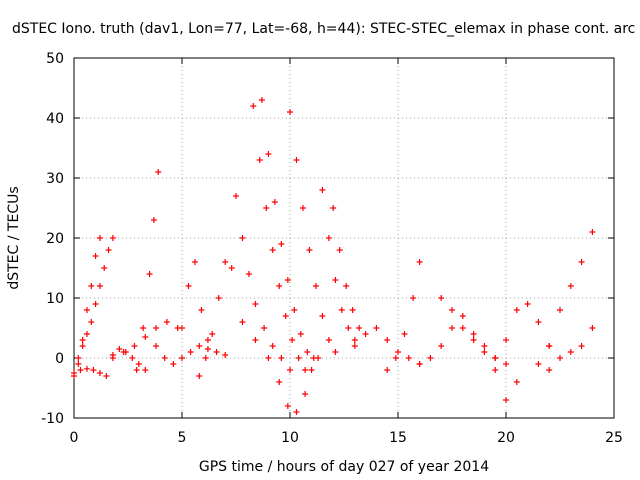  What do you see at coordinates (55, 119) in the screenshot?
I see `y-tick-label: 40` at bounding box center [55, 119].